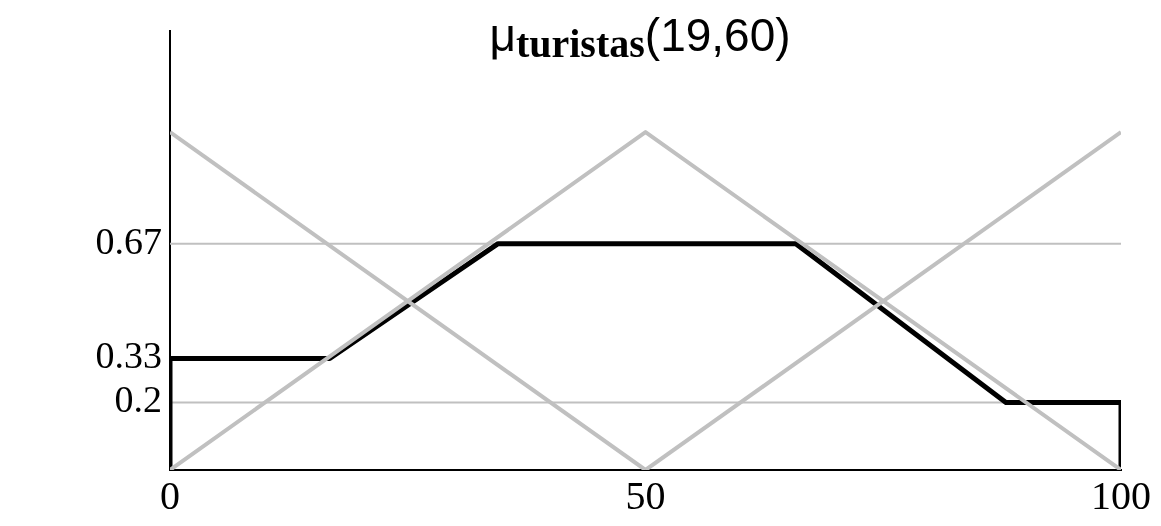 The height and width of the screenshot is (526, 1161). What do you see at coordinates (170, 495) in the screenshot?
I see `x-tick-label: 0` at bounding box center [170, 495].